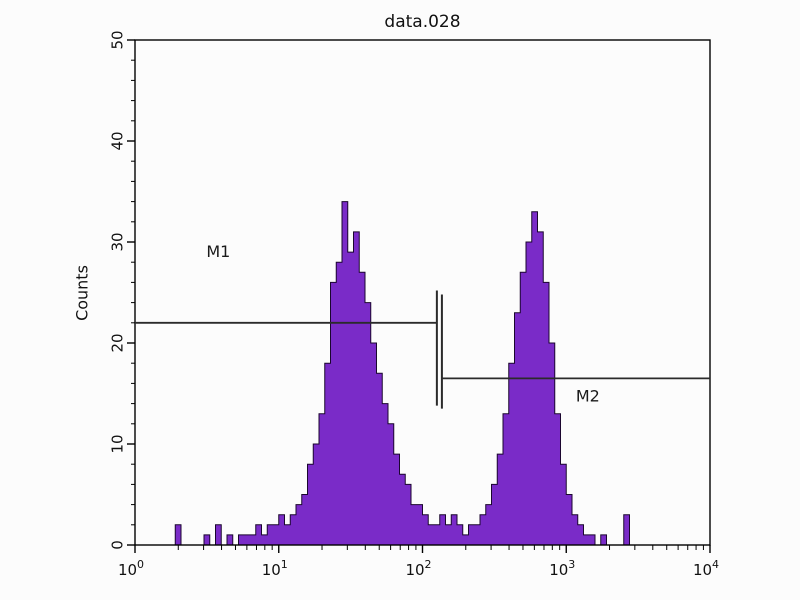 This screenshot has height=600, width=800. Describe the element at coordinates (706, 568) in the screenshot. I see `x-tick-label: 10⁴` at that location.